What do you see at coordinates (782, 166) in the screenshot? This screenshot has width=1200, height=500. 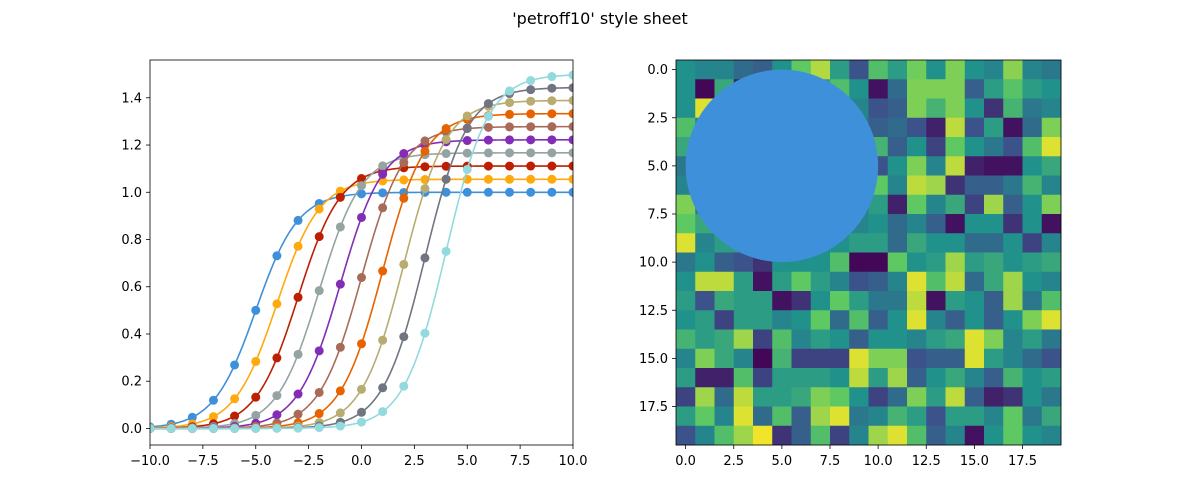 I see `overlay-circle` at bounding box center [782, 166].